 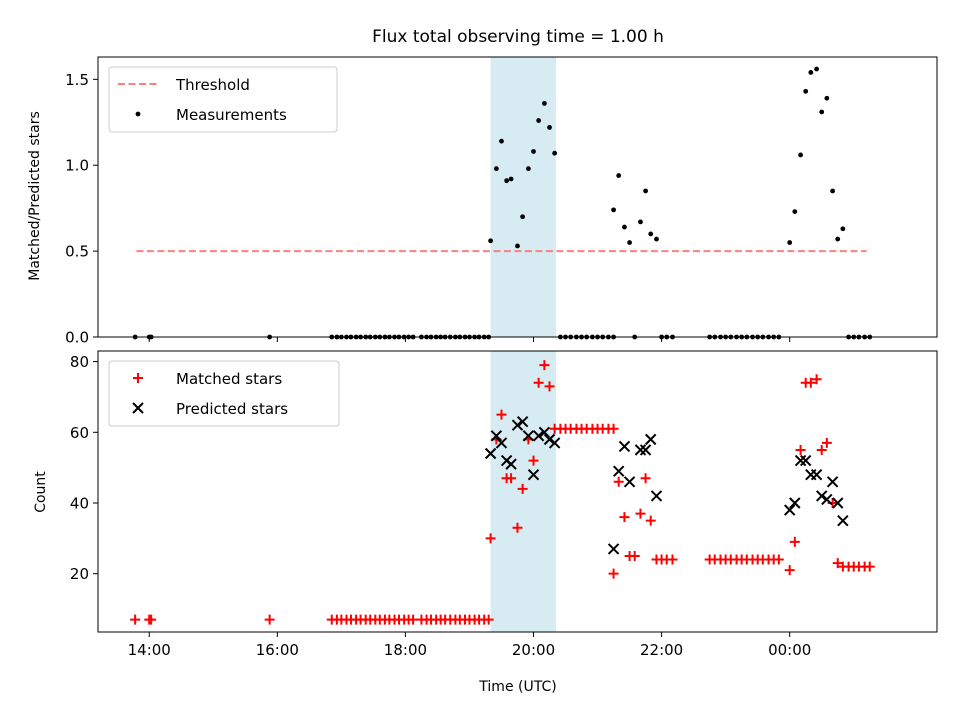 What do you see at coordinates (77, 338) in the screenshot?
I see `y-tick-label: 0.0` at bounding box center [77, 338].